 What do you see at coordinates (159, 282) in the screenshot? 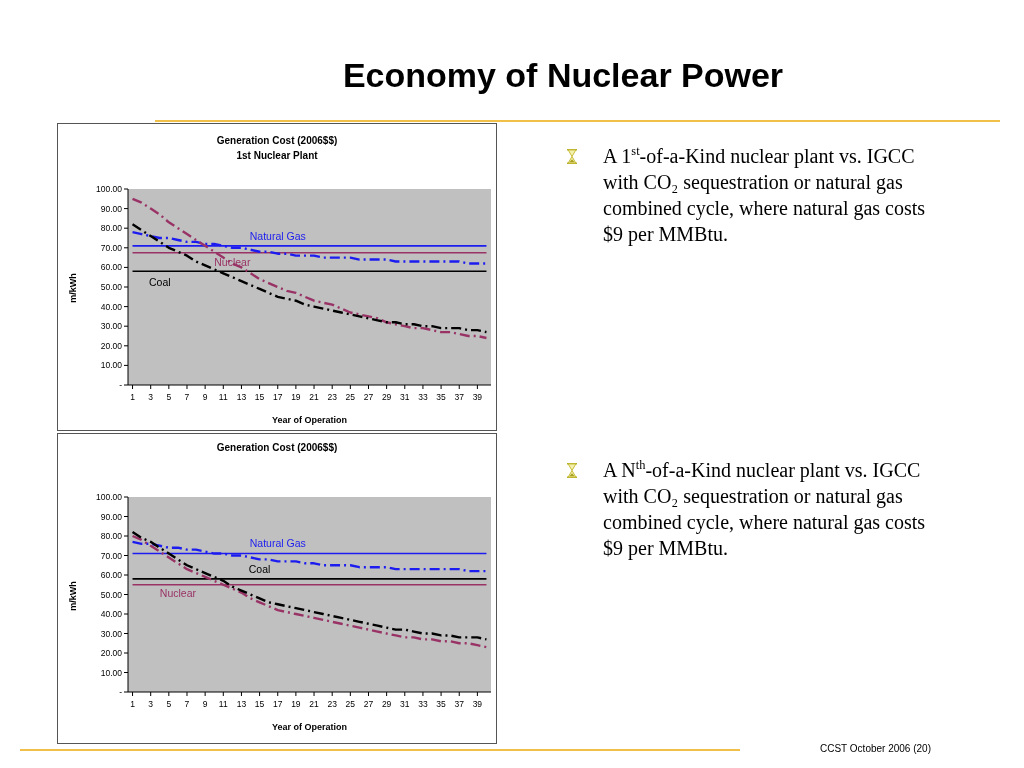
I see `legend-label: Coal` at bounding box center [159, 282].